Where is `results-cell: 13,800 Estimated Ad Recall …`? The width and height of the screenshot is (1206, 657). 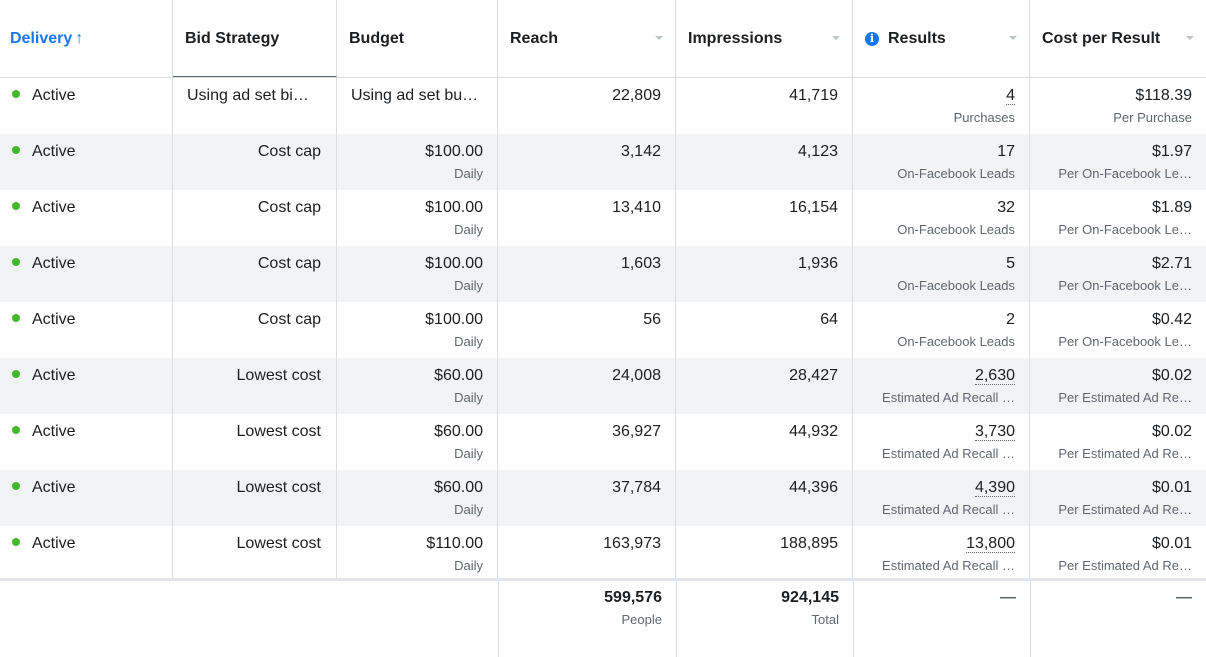
results-cell: 13,800 Estimated Ad Recall … is located at coordinates (941, 552).